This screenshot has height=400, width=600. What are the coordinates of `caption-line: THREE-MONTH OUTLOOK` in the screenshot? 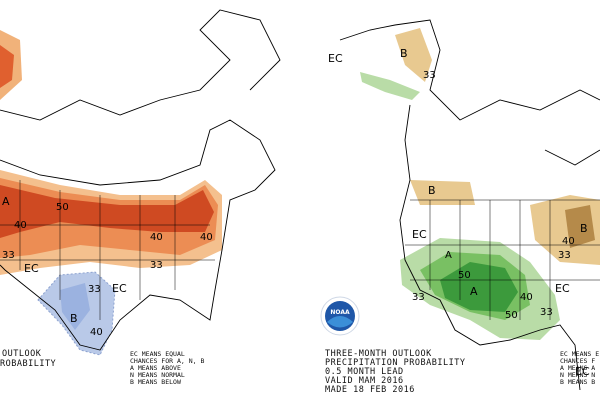 It's located at (378, 354).